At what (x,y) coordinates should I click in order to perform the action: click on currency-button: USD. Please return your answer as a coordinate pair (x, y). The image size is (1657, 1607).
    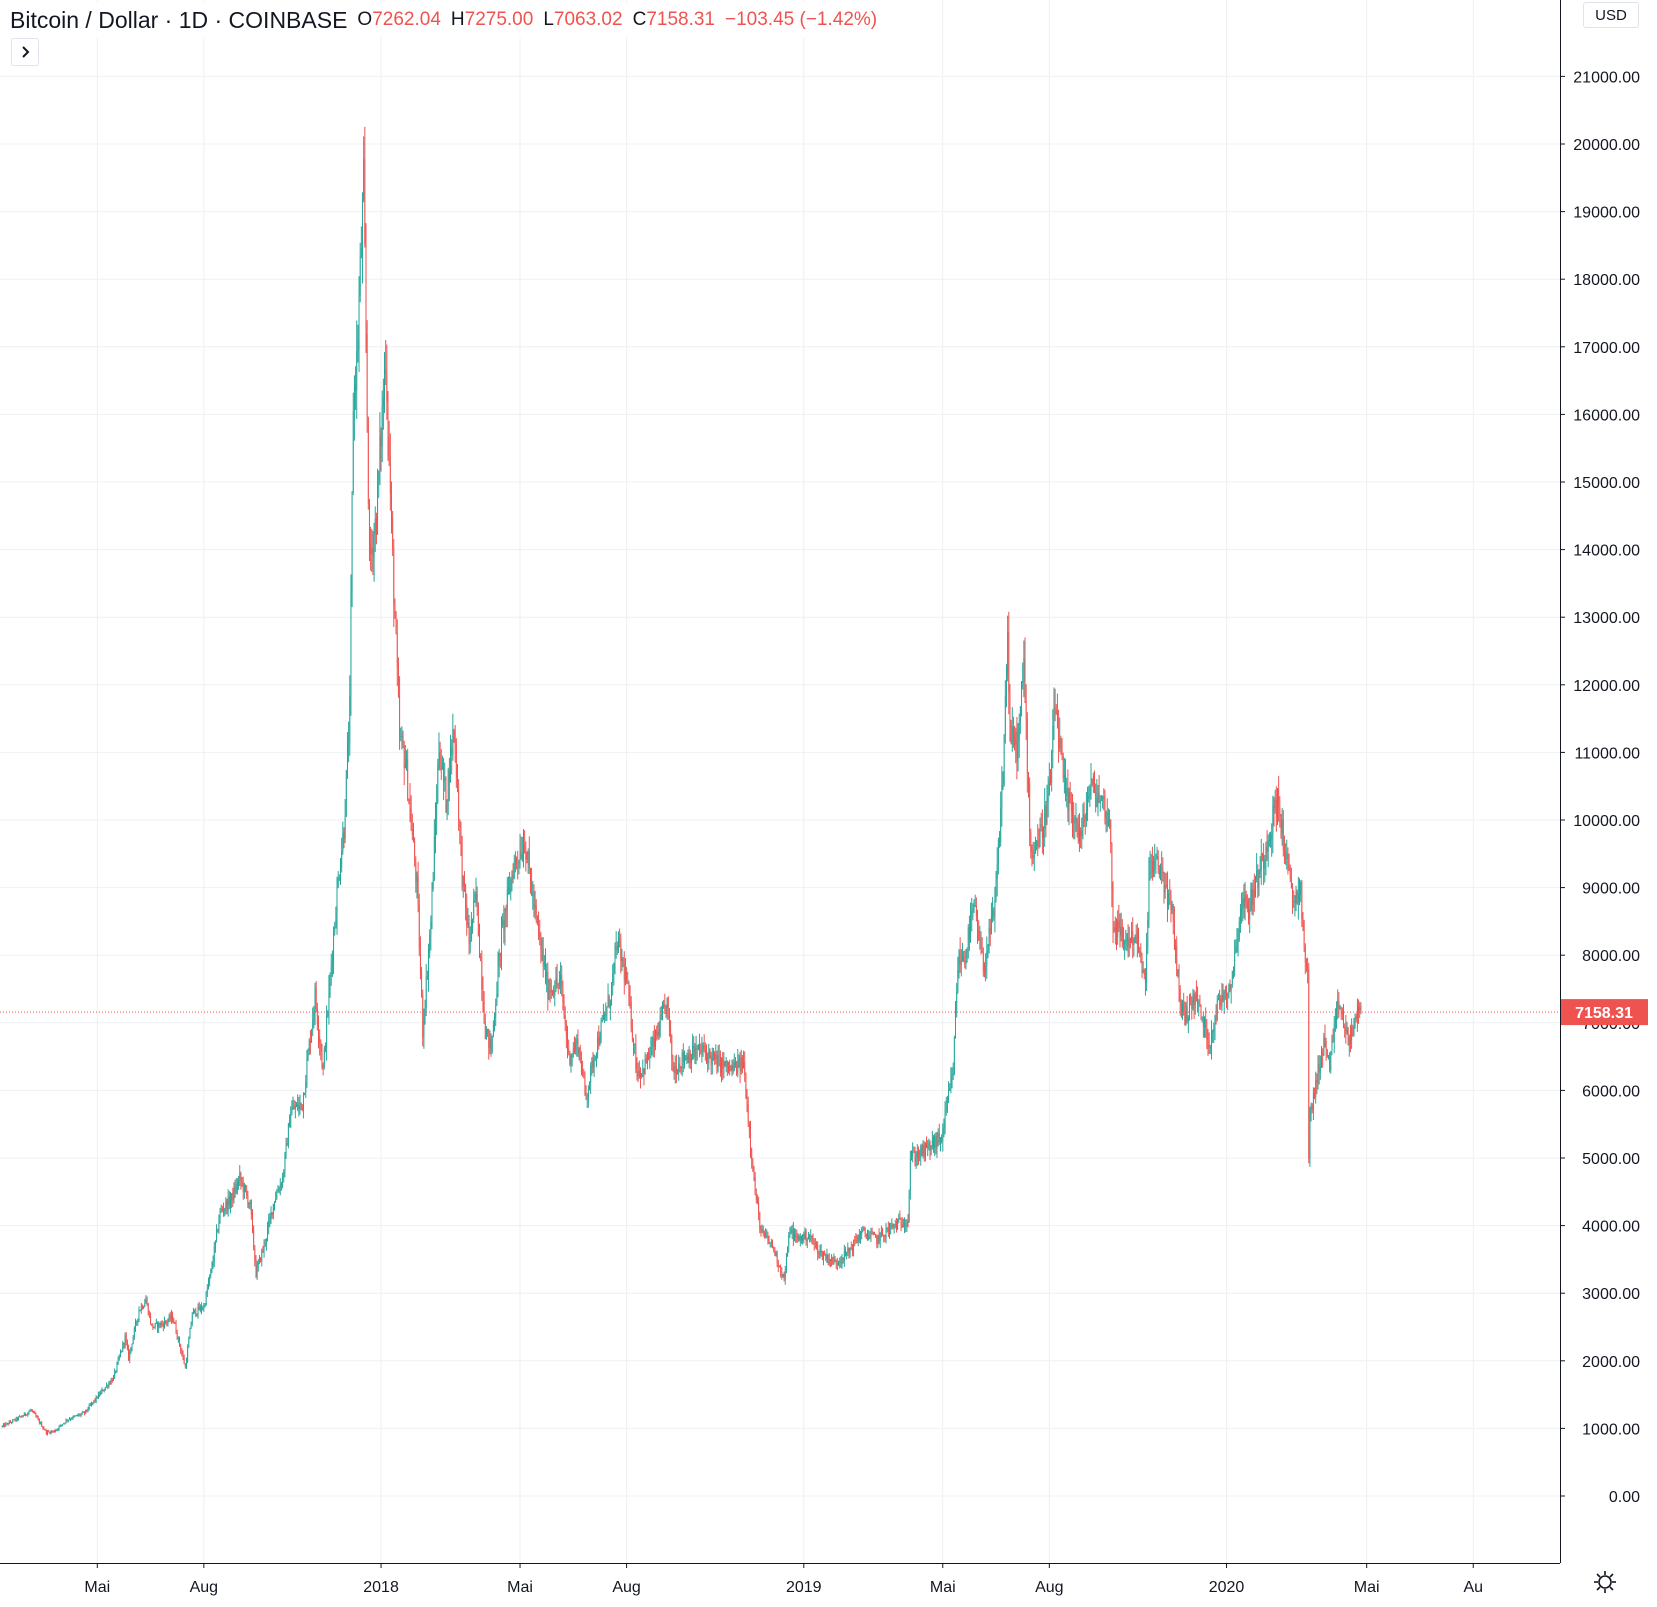
    Looking at the image, I should click on (1611, 15).